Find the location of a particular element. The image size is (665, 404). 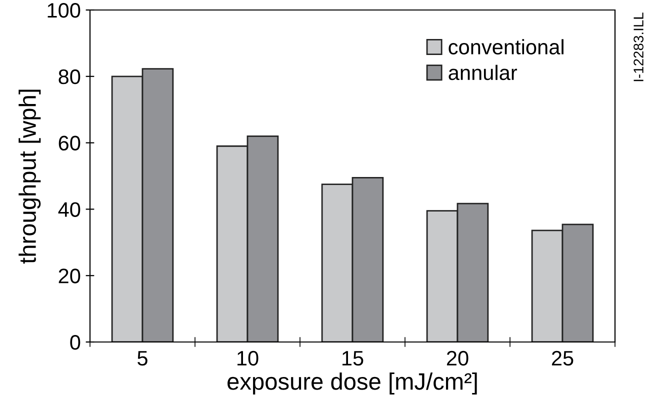

y-tick-label: 0 is located at coordinates (75, 342).